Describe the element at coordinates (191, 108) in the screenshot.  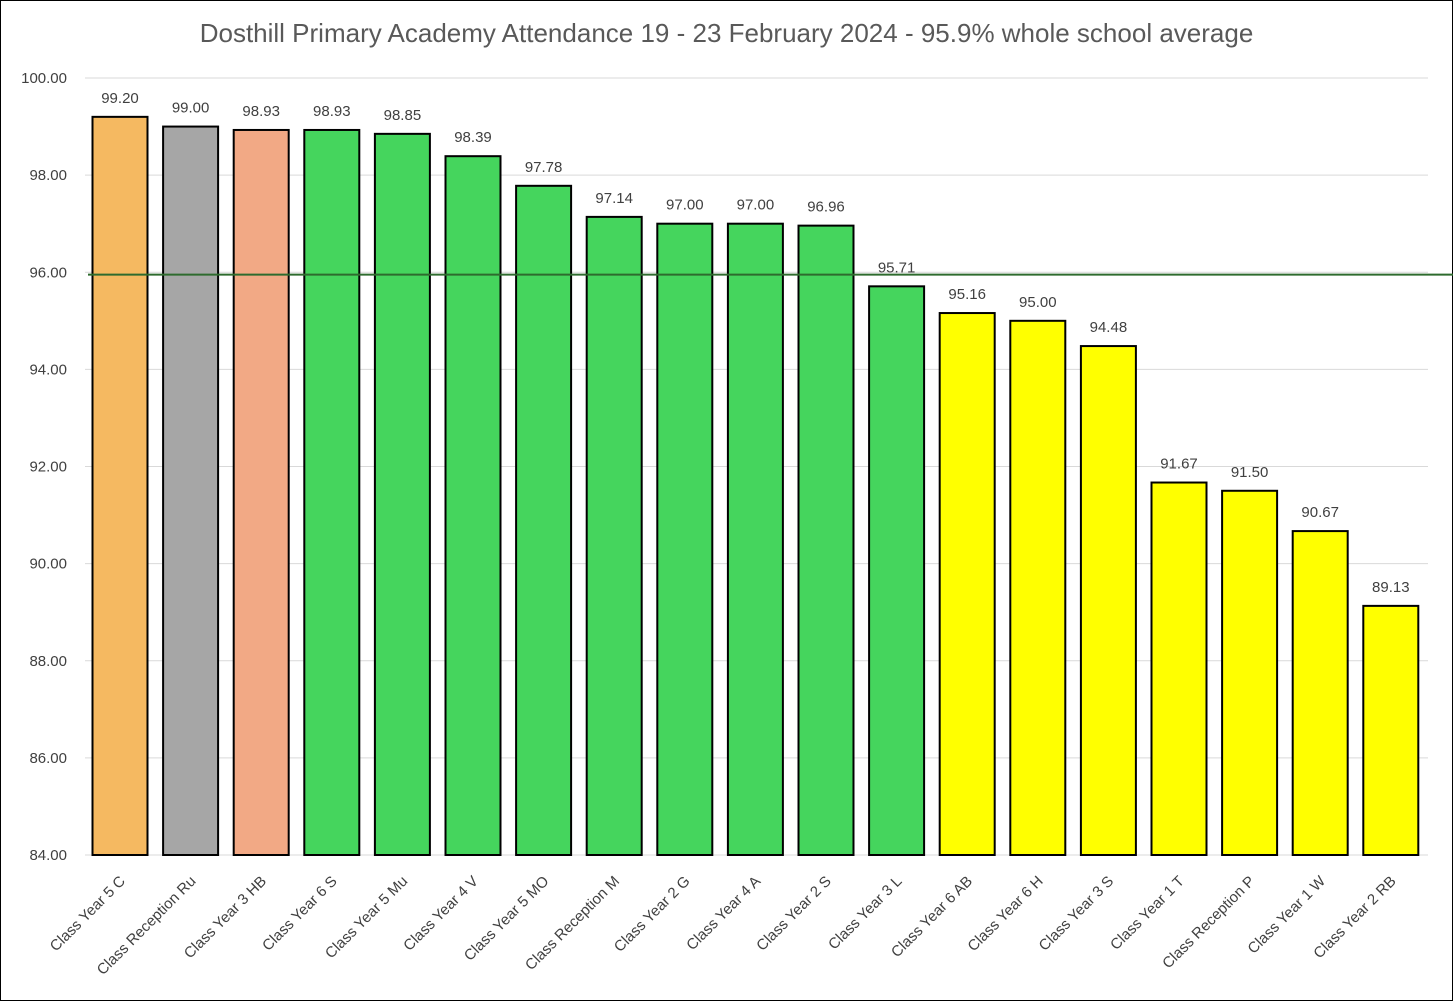
I see `data-label: 99.00` at that location.